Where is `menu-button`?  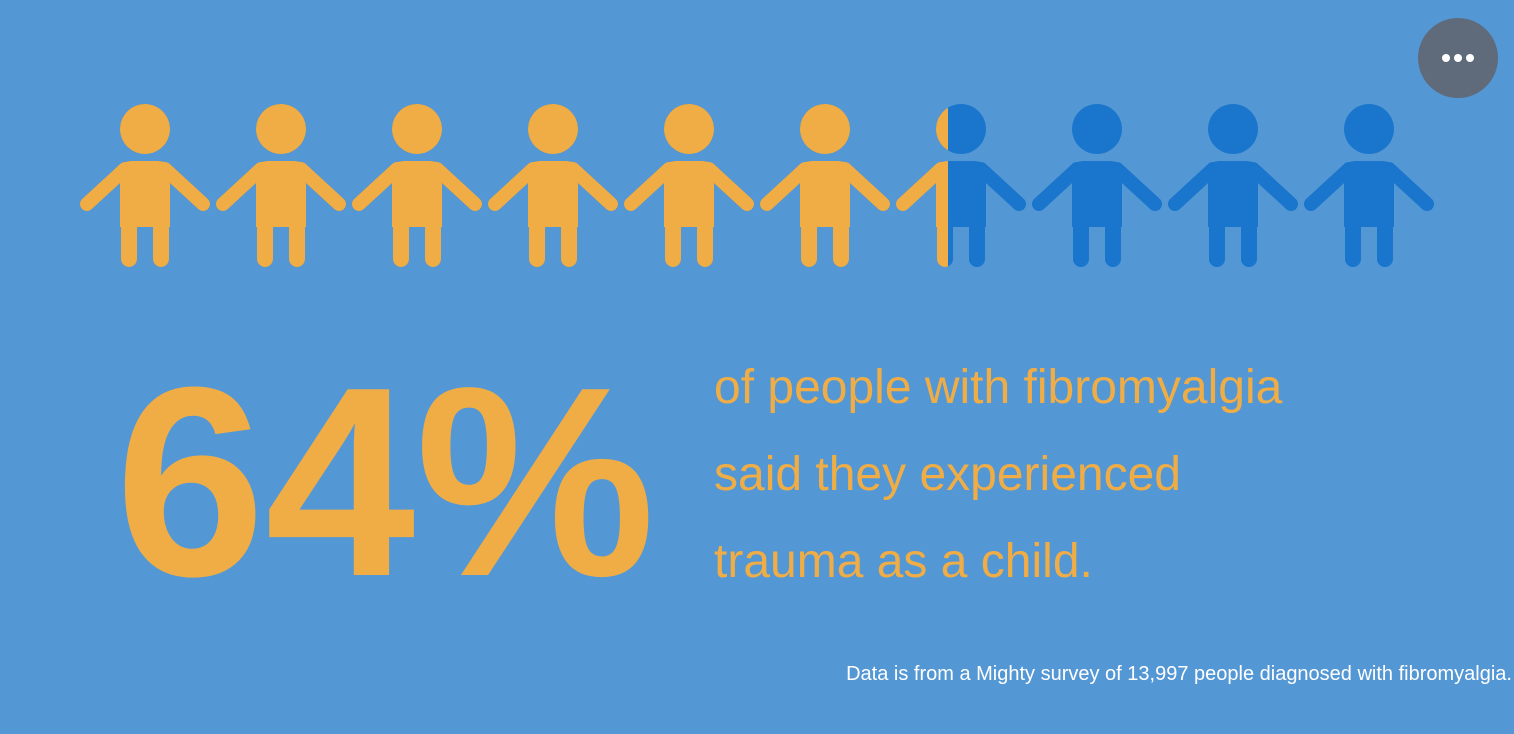 menu-button is located at coordinates (1458, 58).